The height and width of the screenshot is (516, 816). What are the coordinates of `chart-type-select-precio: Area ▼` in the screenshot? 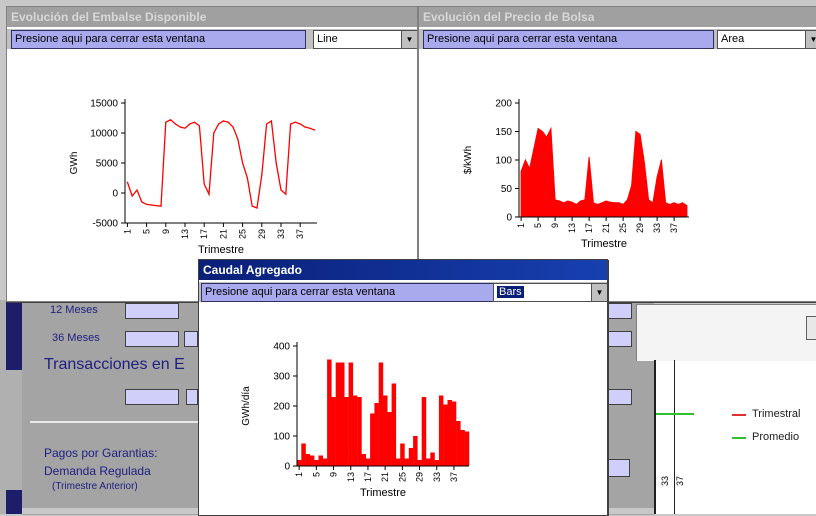 It's located at (766, 39).